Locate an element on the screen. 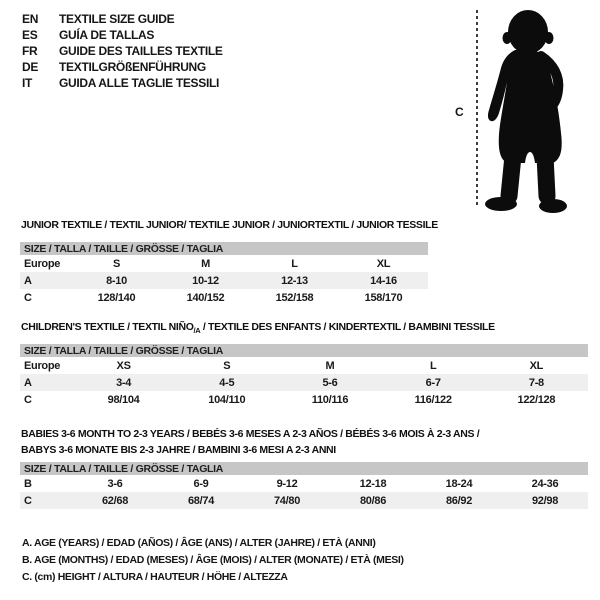 The height and width of the screenshot is (600, 600). cell: 4-5 is located at coordinates (227, 382).